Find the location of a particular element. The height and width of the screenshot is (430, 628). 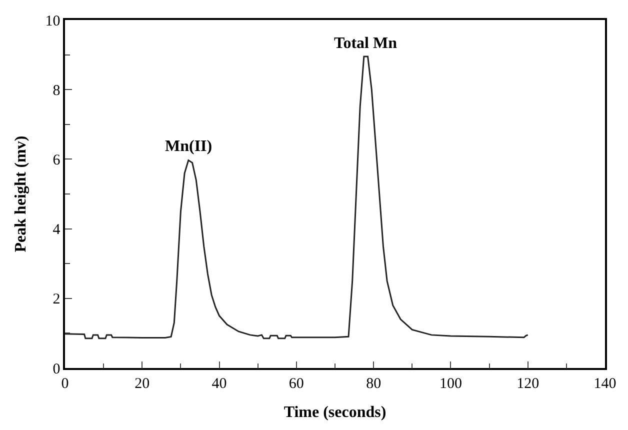

x-tick-label: 140 is located at coordinates (605, 384).